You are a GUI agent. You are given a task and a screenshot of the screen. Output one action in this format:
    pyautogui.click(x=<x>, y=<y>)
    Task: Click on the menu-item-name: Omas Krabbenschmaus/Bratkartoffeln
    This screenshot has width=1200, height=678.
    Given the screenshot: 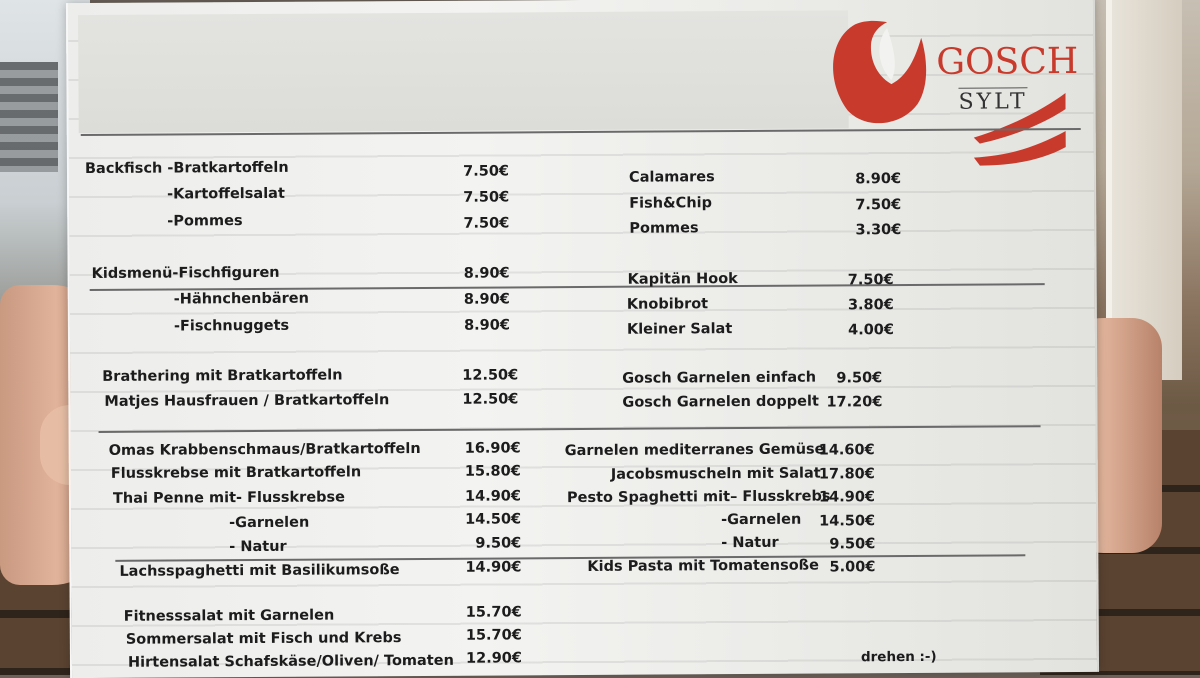 What is the action you would take?
    pyautogui.click(x=264, y=449)
    